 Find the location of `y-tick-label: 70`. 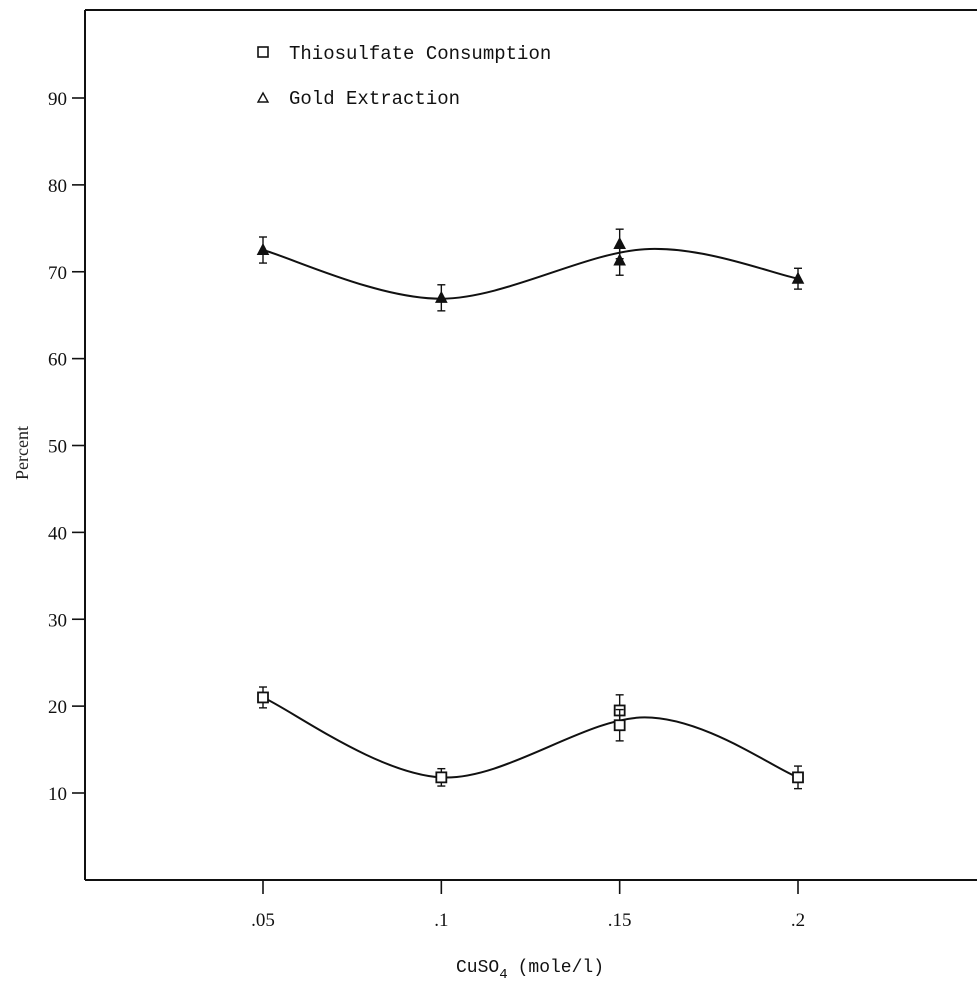

y-tick-label: 70 is located at coordinates (57, 273).